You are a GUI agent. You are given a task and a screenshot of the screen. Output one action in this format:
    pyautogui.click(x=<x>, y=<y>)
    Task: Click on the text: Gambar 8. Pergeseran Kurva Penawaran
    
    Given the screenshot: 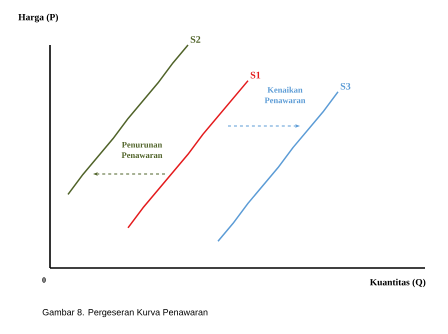 What is the action you would take?
    pyautogui.click(x=125, y=313)
    